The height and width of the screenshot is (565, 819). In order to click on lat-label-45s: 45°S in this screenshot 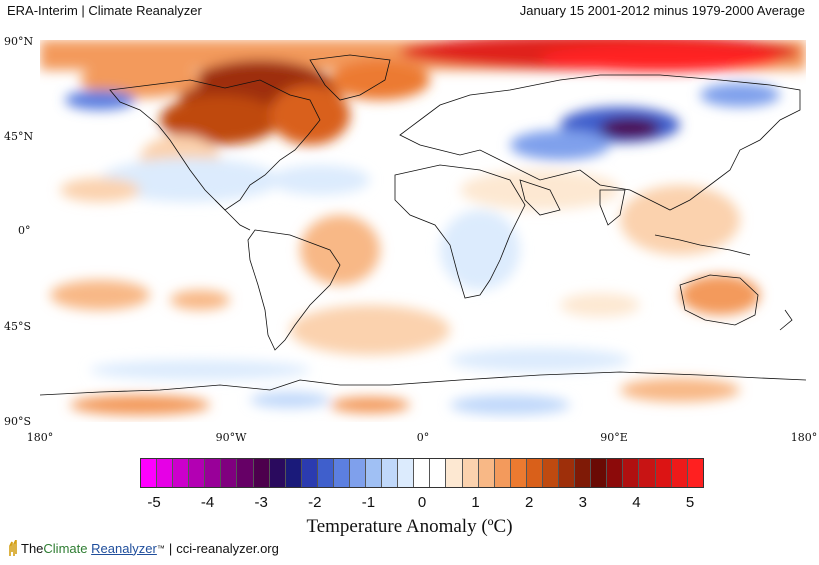, I will do `click(18, 326)`.